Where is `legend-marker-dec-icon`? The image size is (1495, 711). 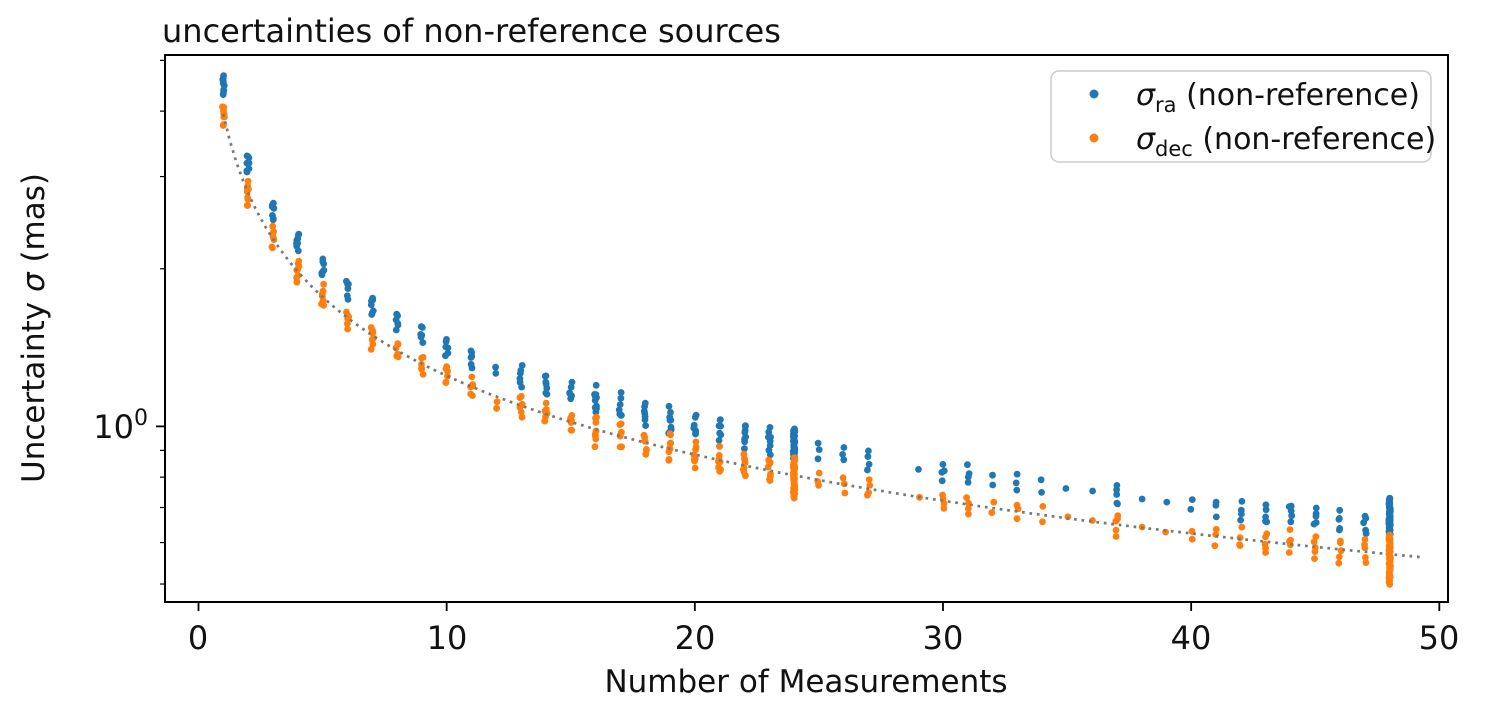 legend-marker-dec-icon is located at coordinates (1094, 138).